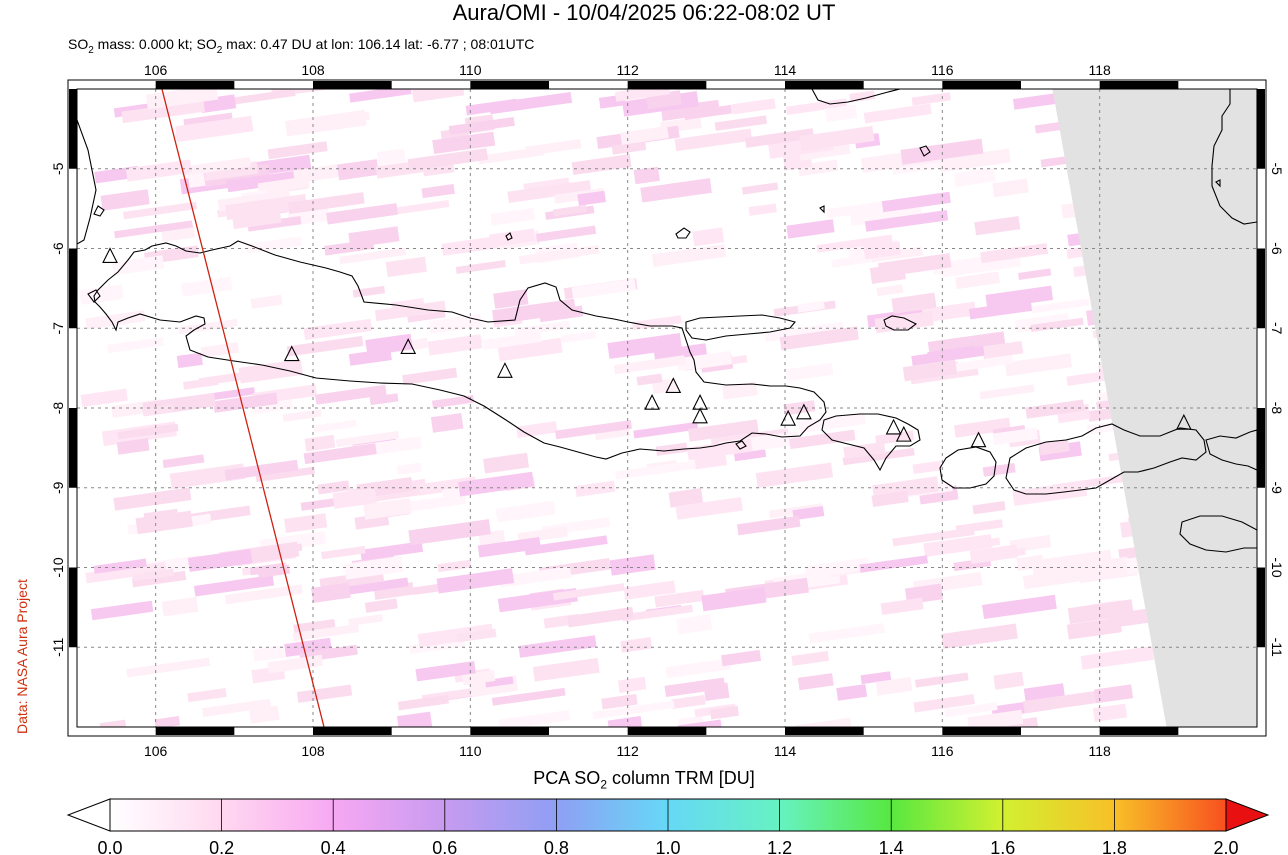 This screenshot has width=1288, height=855. What do you see at coordinates (1277, 488) in the screenshot?
I see `lat-tick-label-right: -9` at bounding box center [1277, 488].